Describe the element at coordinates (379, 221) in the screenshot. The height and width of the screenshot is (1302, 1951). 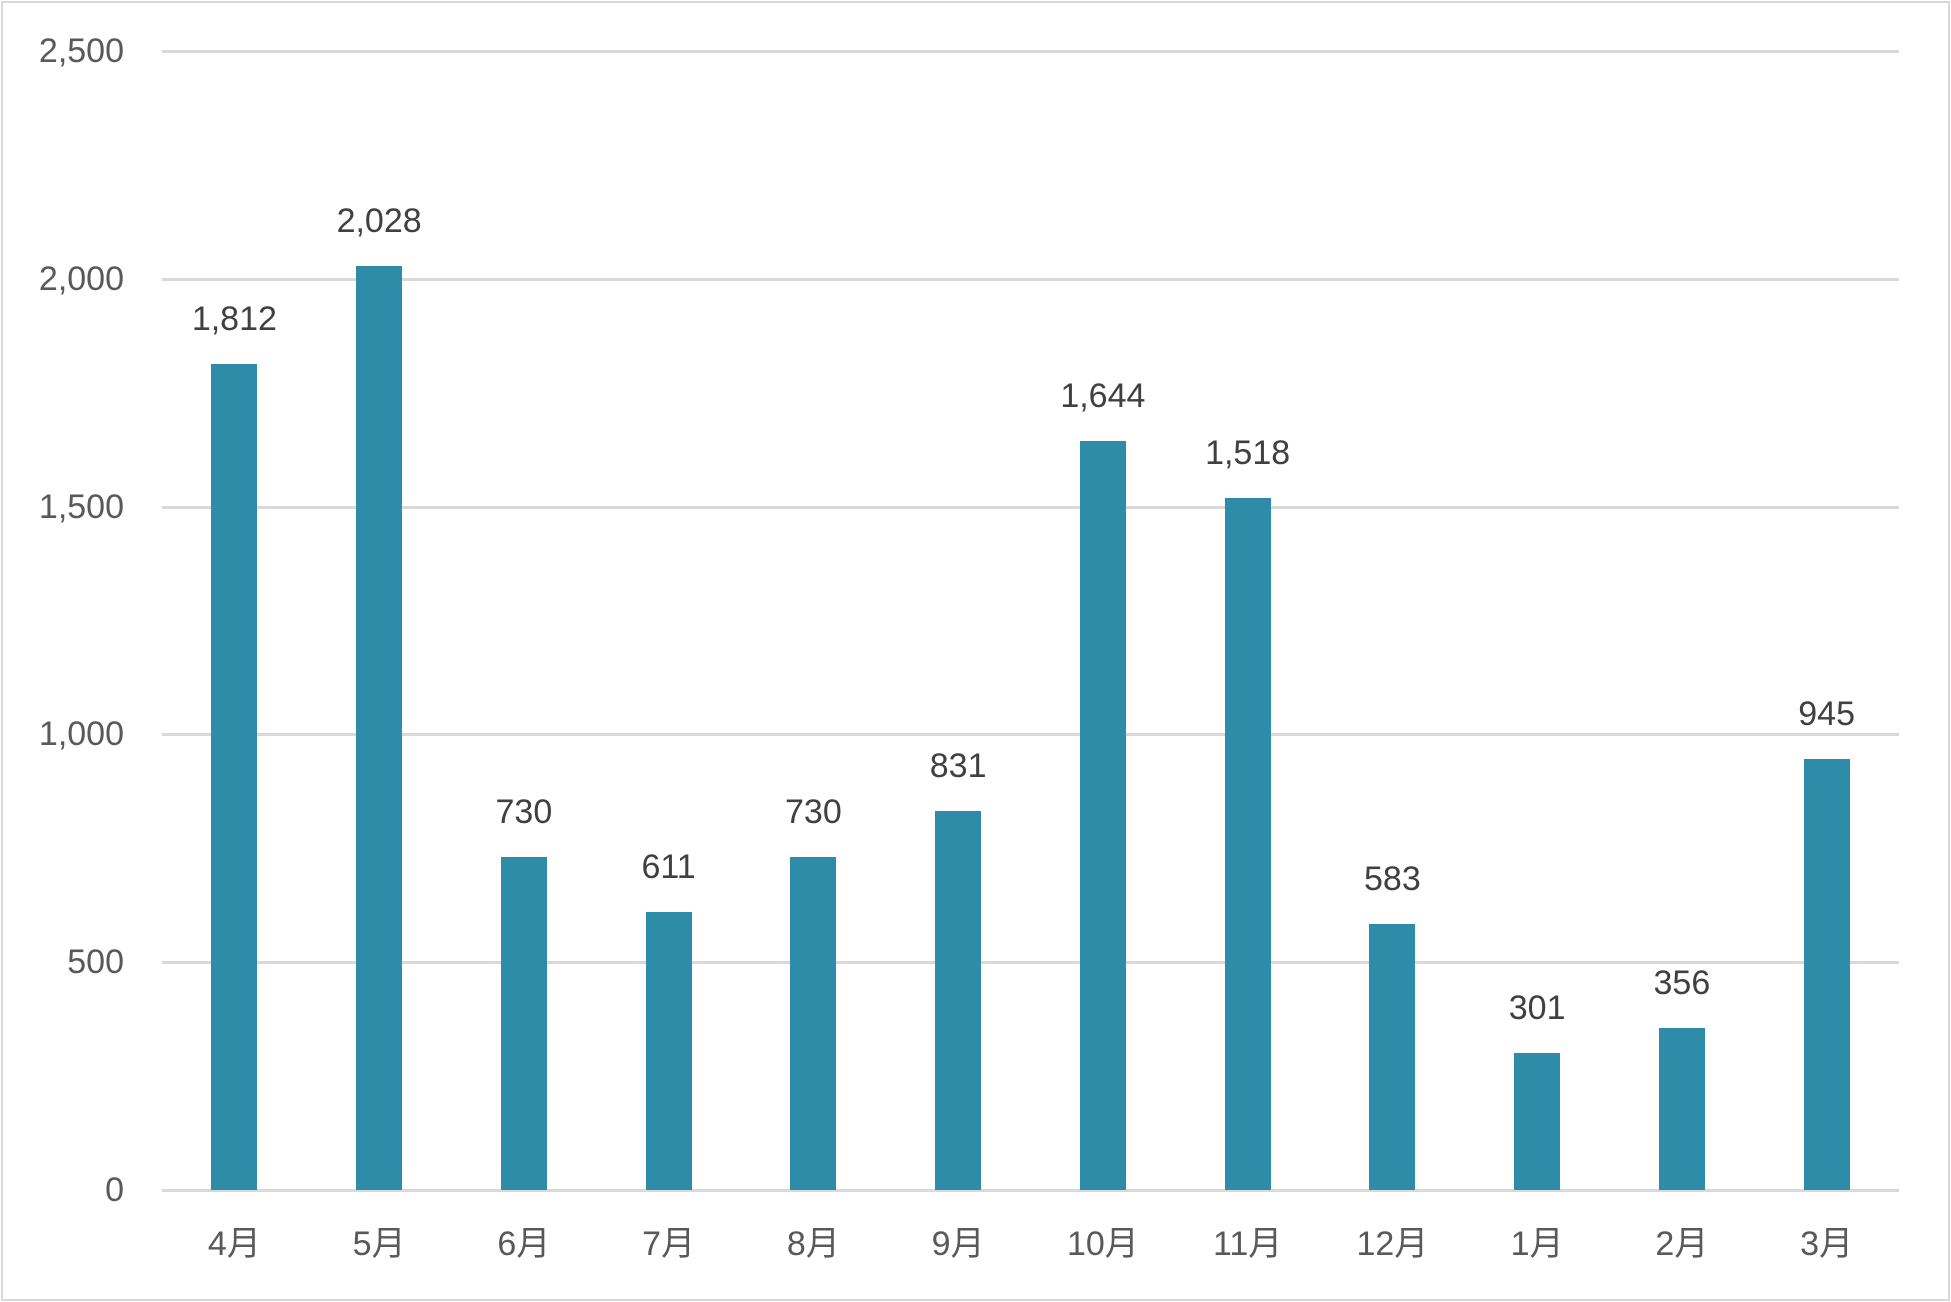
I see `data-label: 2,028` at that location.